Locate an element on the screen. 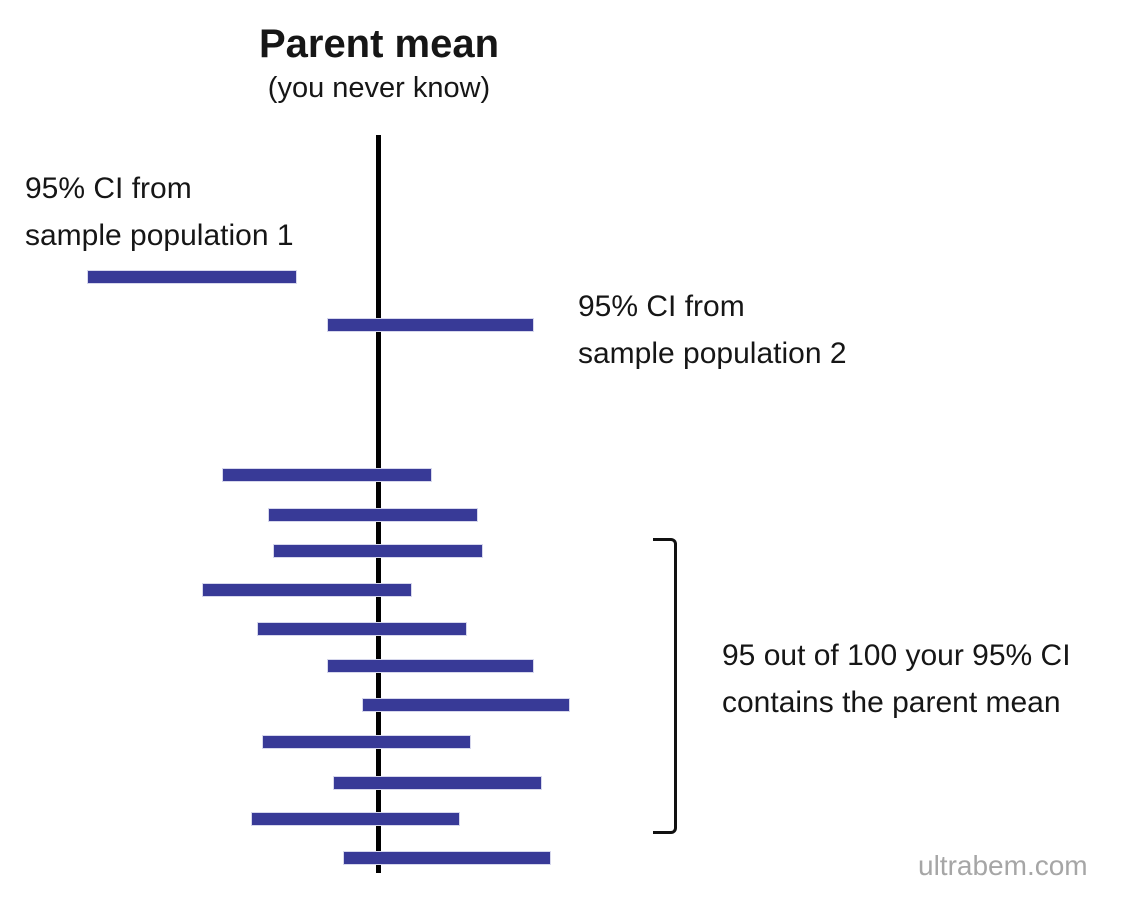  annotation-line2: contains the parent mean is located at coordinates (891, 702).